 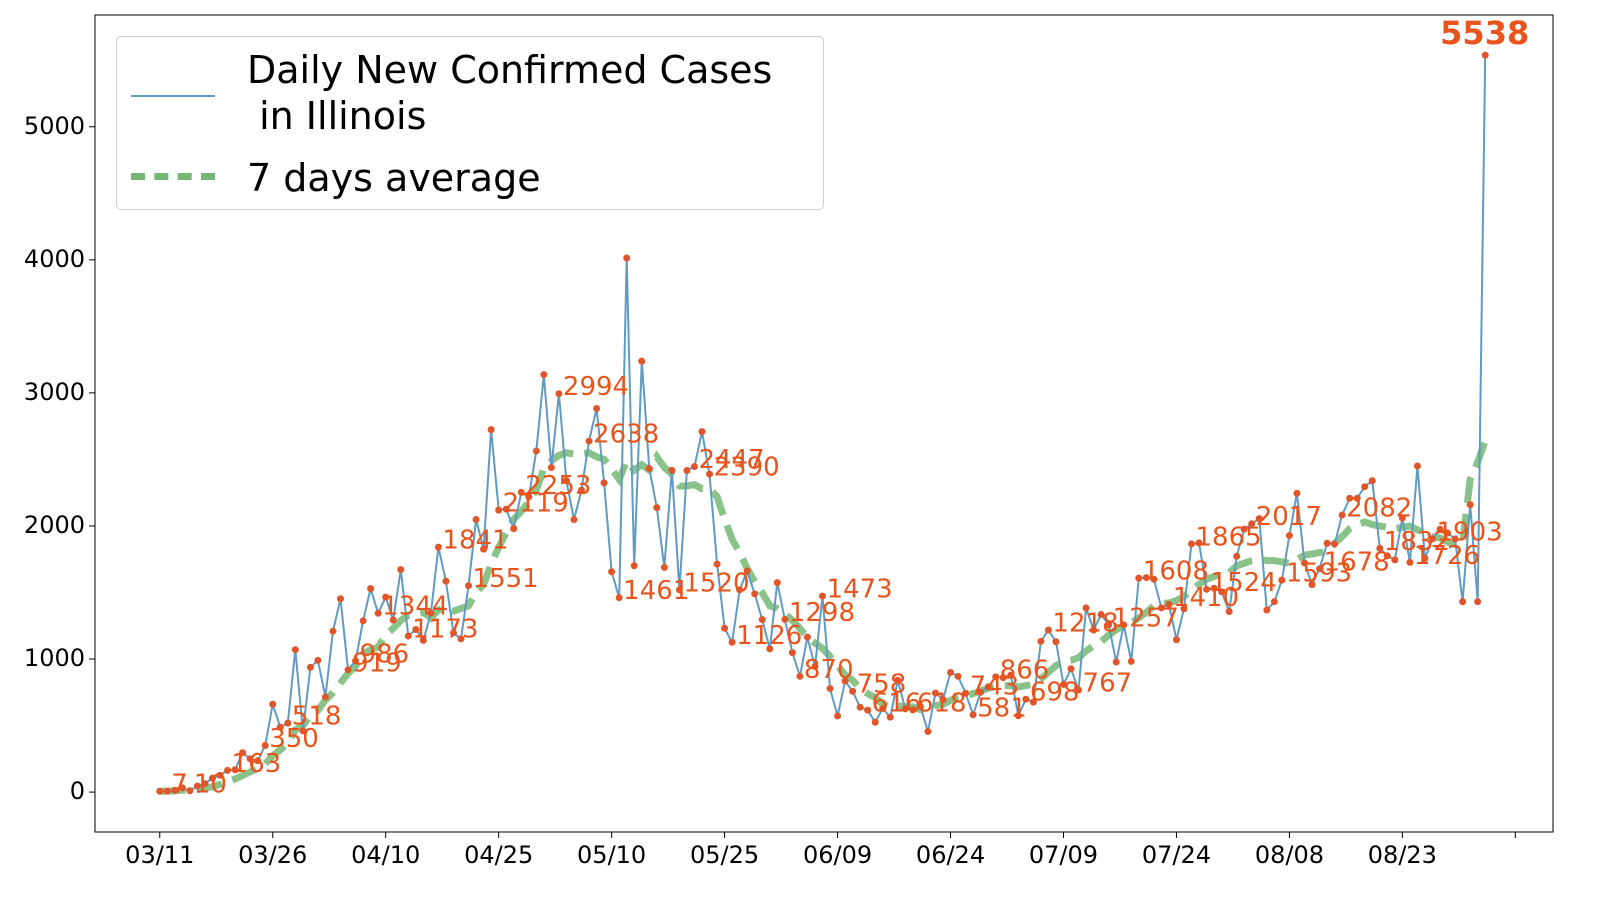 What do you see at coordinates (210, 784) in the screenshot?
I see `data-label: 10` at bounding box center [210, 784].